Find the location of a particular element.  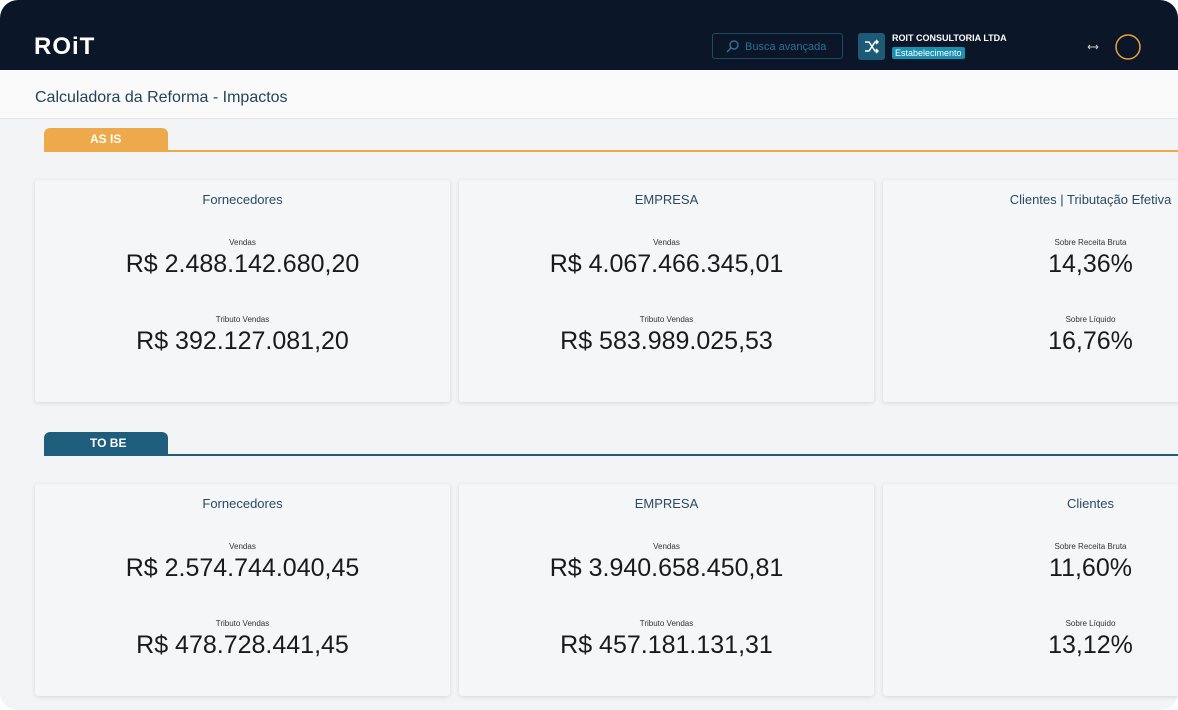

metric-value: R$ 457.181.131,31 is located at coordinates (666, 645).